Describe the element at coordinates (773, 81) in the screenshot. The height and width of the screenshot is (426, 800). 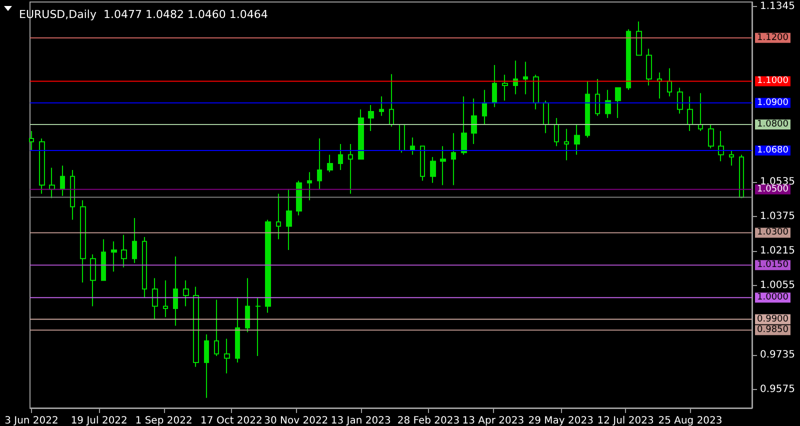
I see `ref-line-label: 1.1000` at that location.